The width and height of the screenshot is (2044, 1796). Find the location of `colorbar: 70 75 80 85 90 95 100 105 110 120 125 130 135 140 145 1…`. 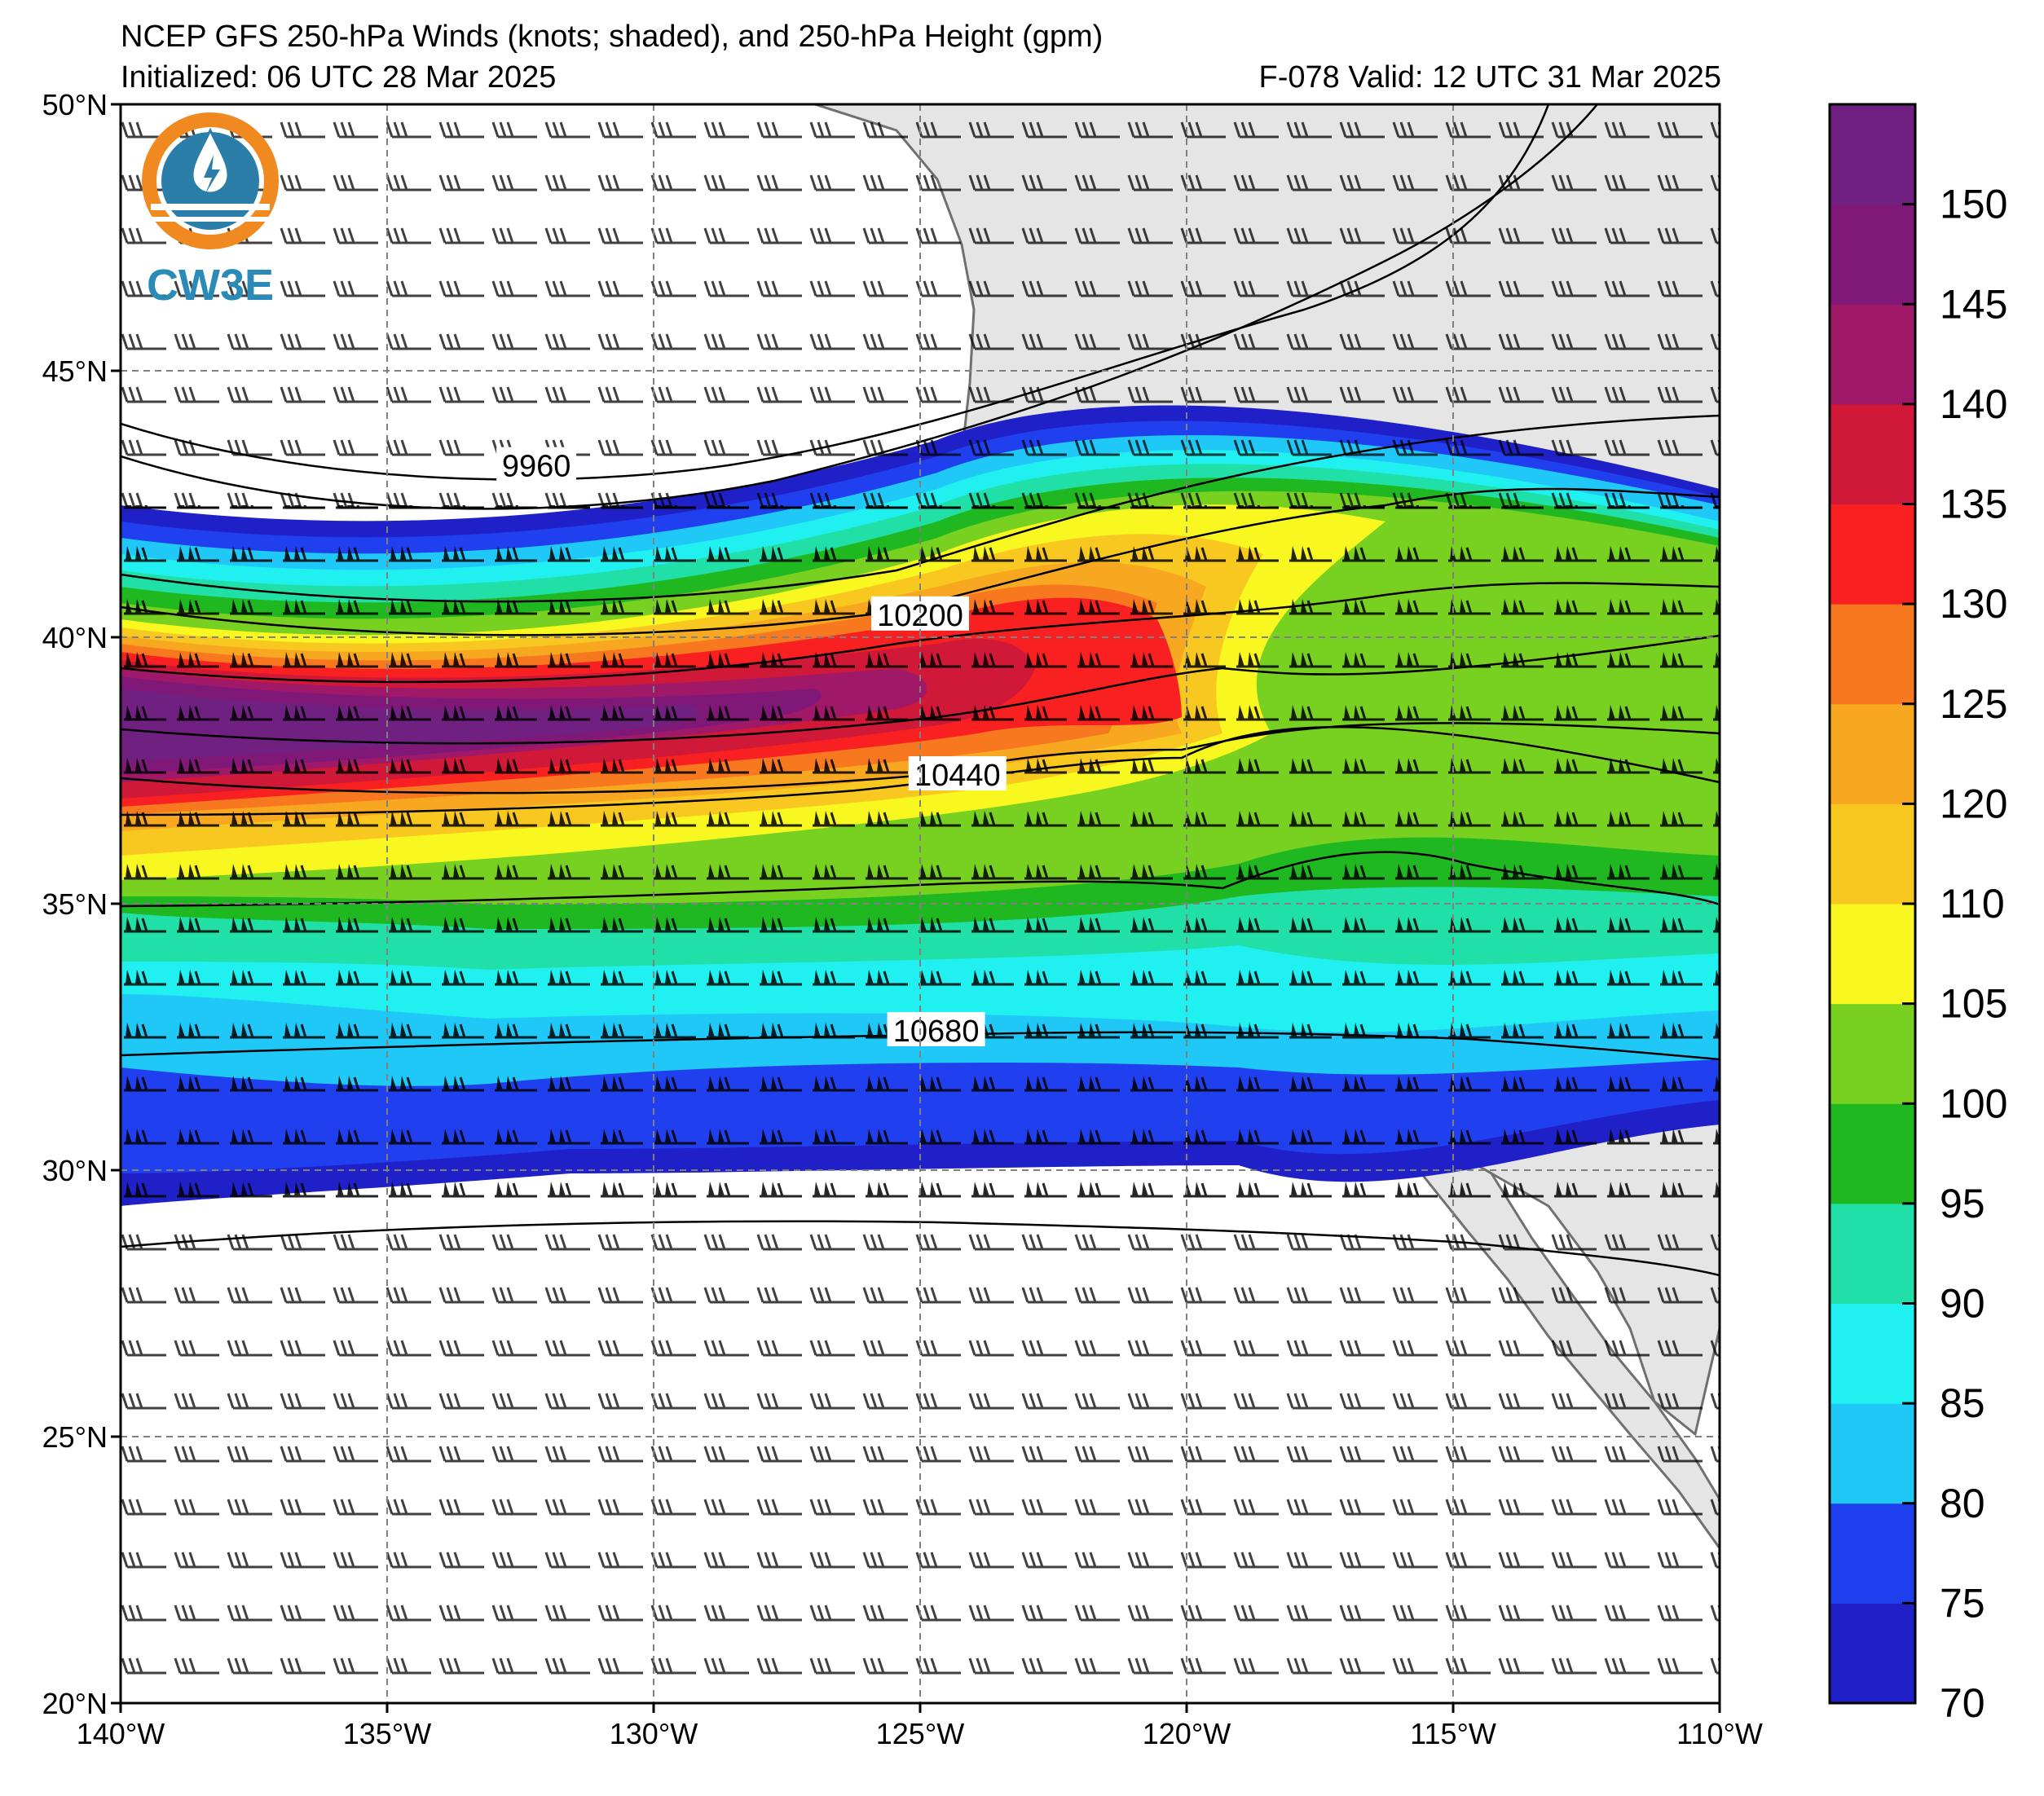

colorbar: 70 75 80 85 90 95 100 105 110 120 125 130 135 140 145 1… is located at coordinates (1917, 915).